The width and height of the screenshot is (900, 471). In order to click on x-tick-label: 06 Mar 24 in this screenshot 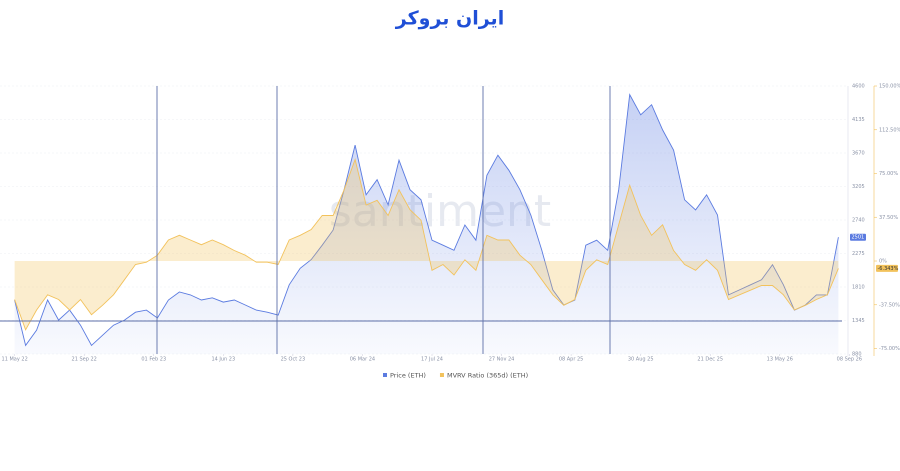, I will do `click(362, 360)`.